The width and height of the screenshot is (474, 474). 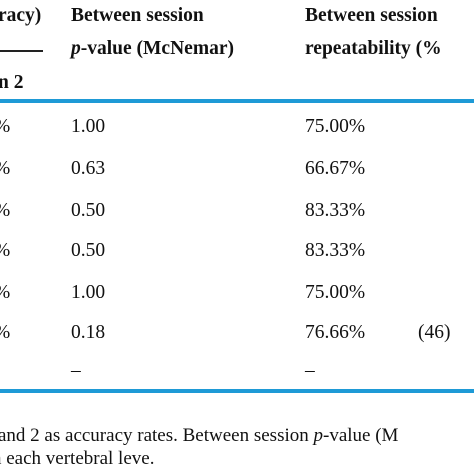 I want to click on header-col1-line2: n 2, so click(x=12, y=82).